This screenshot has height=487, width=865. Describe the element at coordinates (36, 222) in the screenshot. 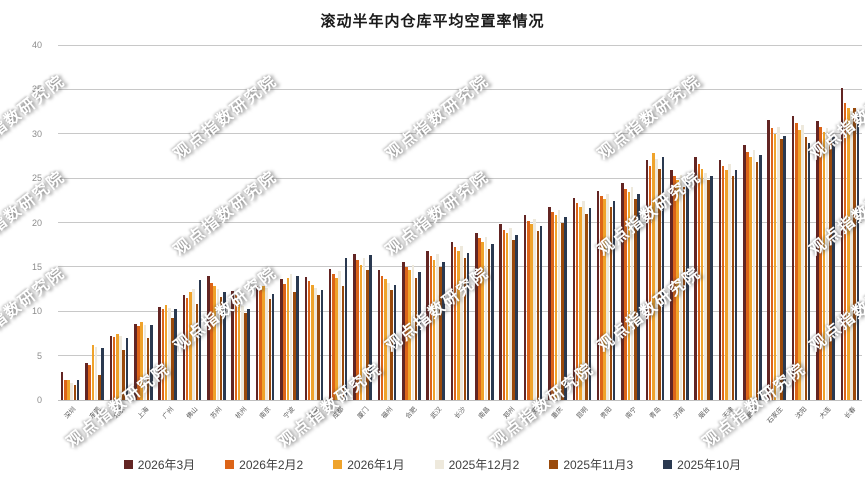

I see `y-tick-label-20: 20` at that location.